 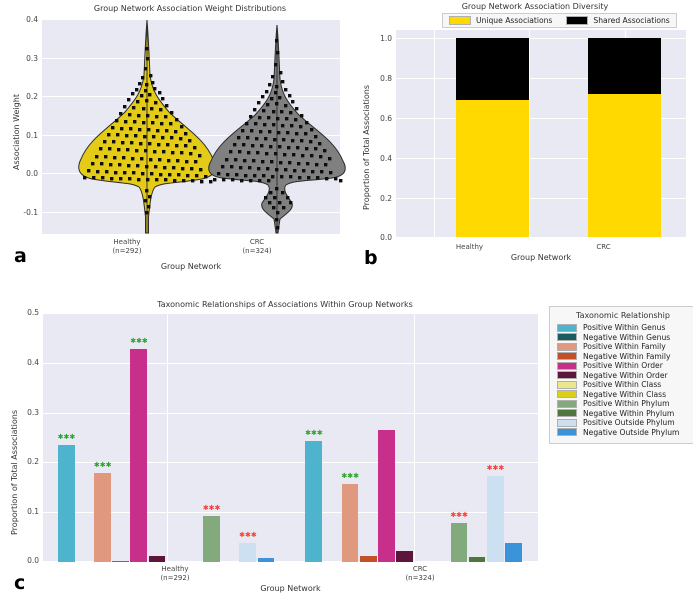 I want to click on panel-c-ytick-0: 0.5, so click(x=33, y=312).